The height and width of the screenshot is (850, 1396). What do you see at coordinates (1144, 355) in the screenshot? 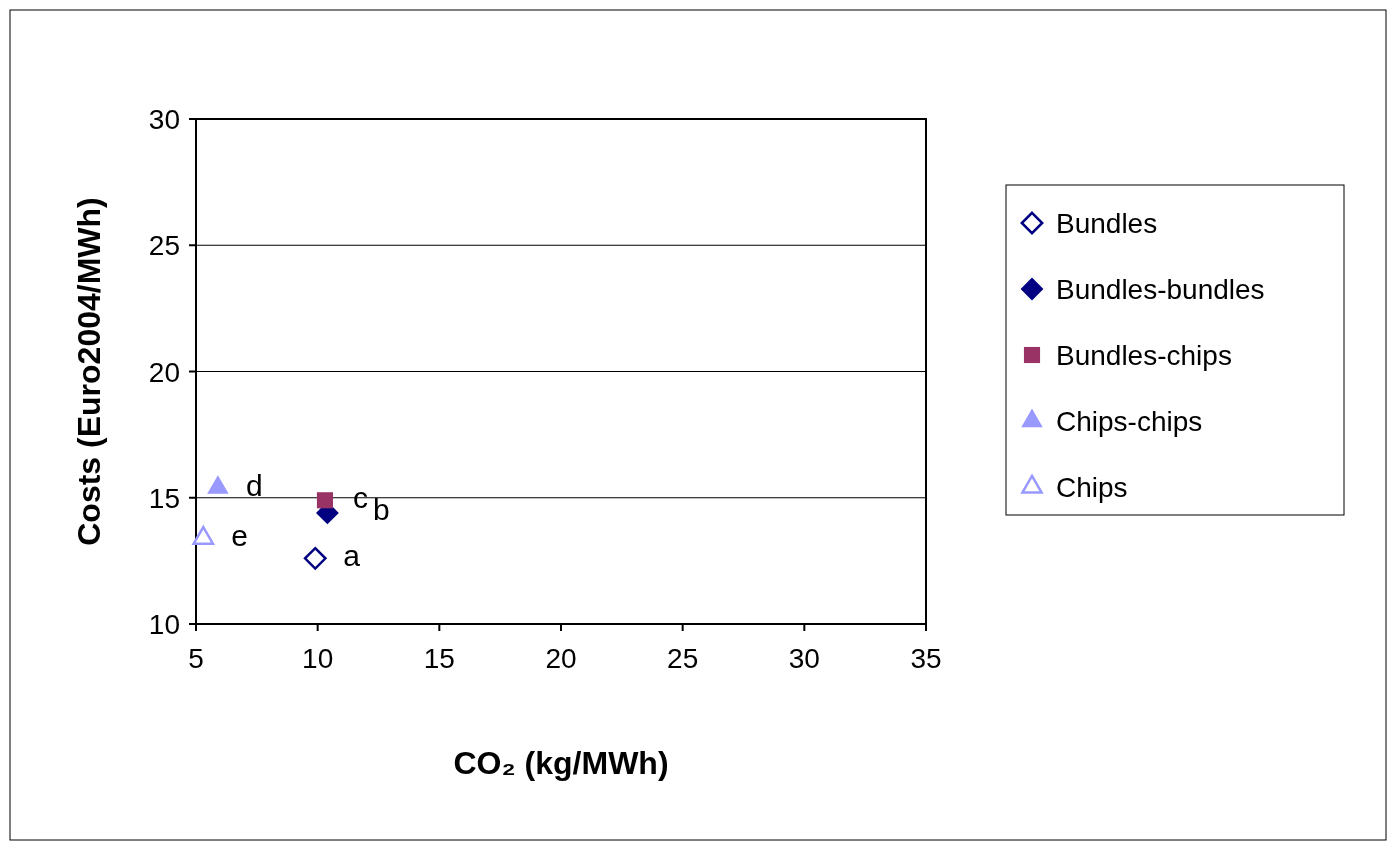
I see `legend-label: Bundles-chips` at bounding box center [1144, 355].